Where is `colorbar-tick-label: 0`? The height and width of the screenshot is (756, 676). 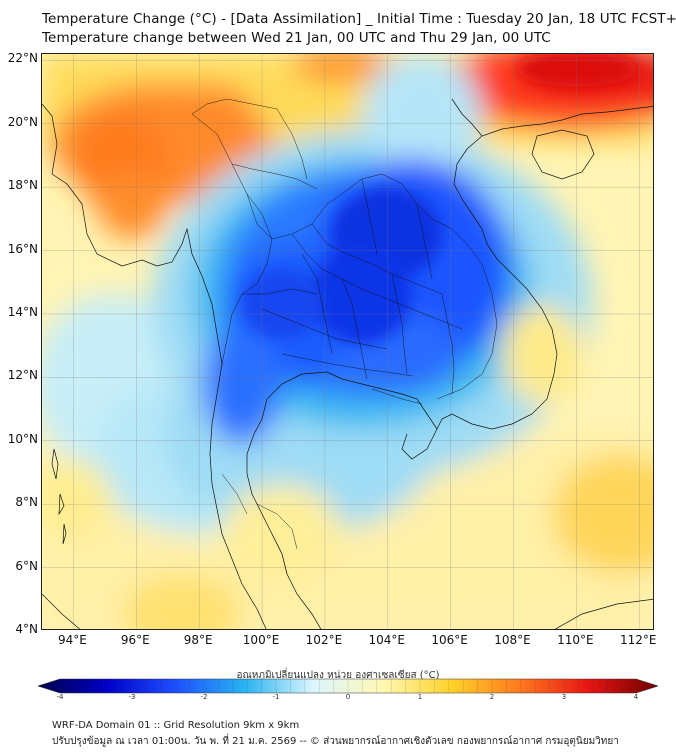
colorbar-tick-label: 0 is located at coordinates (348, 697).